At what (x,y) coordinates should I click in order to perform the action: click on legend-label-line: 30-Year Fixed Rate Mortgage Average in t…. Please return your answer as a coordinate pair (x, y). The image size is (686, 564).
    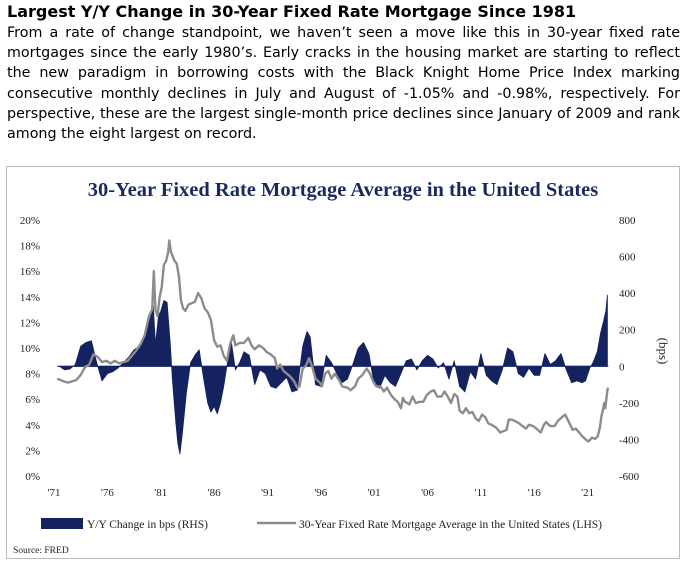
    Looking at the image, I should click on (450, 525).